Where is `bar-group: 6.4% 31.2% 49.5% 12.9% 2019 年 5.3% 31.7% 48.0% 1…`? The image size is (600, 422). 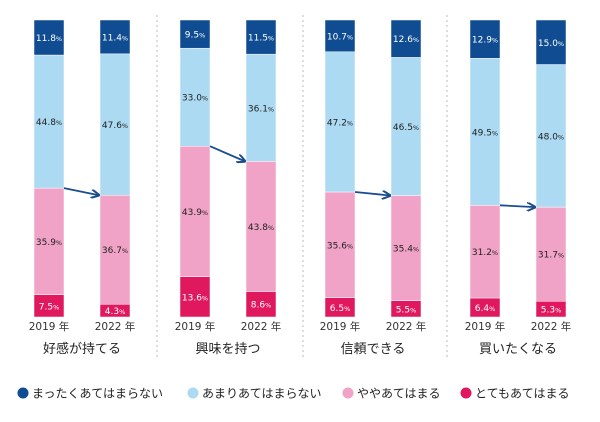
bar-group: 6.4% 31.2% 49.5% 12.9% 2019 年 5.3% 31.7% 48.0% 1… is located at coordinates (518, 188).